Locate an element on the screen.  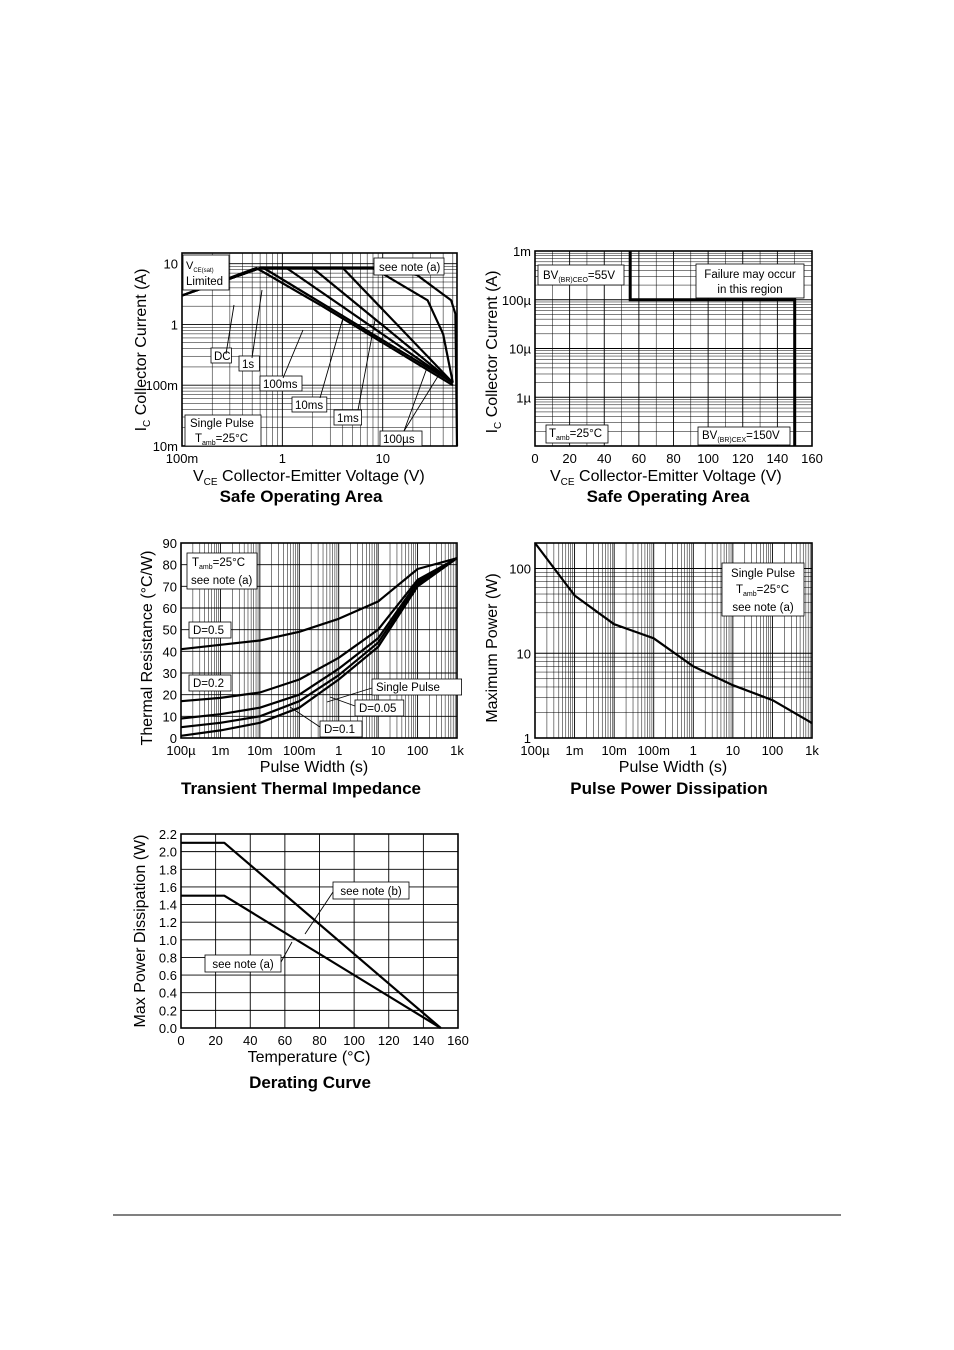
grid is located at coordinates (319, 931).